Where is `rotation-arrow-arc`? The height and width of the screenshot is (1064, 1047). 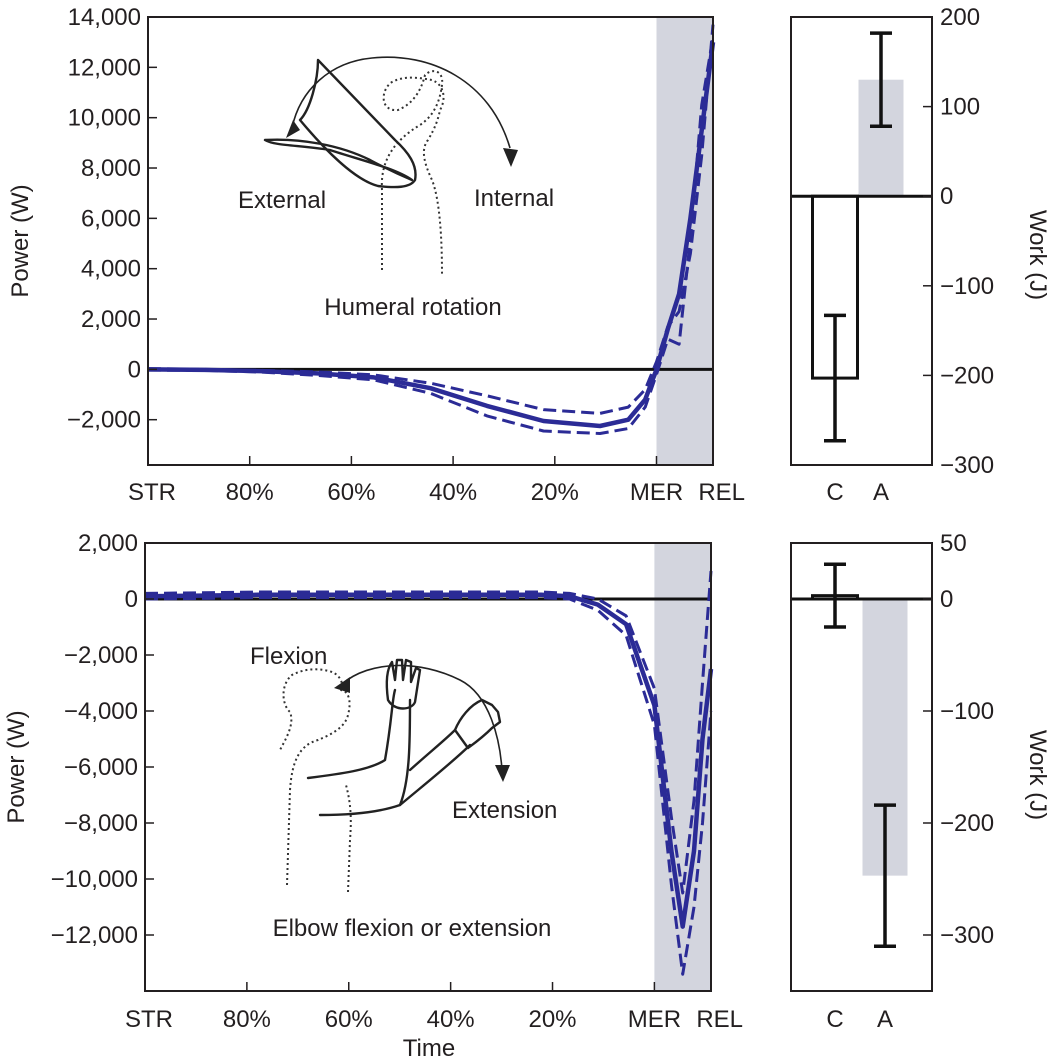 rotation-arrow-arc is located at coordinates (401, 102).